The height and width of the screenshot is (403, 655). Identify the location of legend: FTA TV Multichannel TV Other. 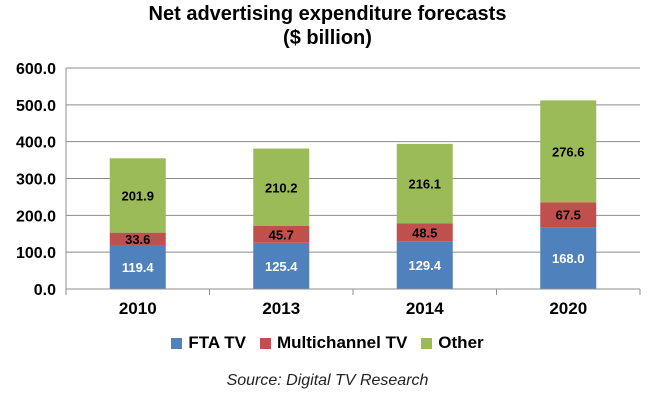
(327, 343).